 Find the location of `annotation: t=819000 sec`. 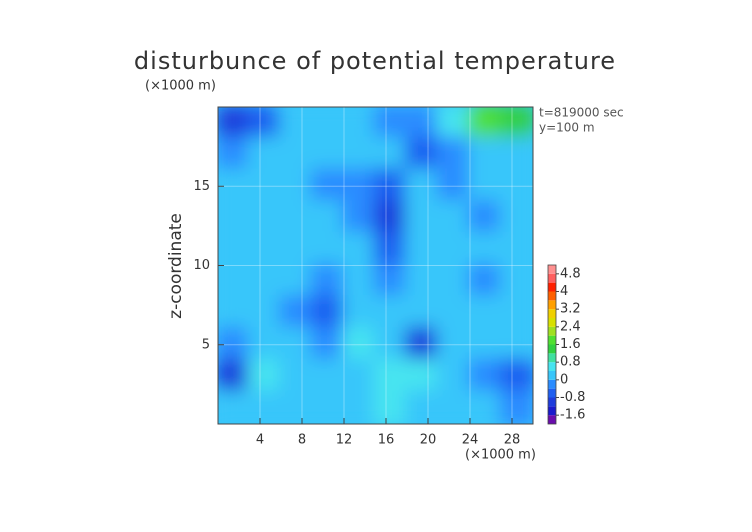

annotation: t=819000 sec is located at coordinates (581, 113).